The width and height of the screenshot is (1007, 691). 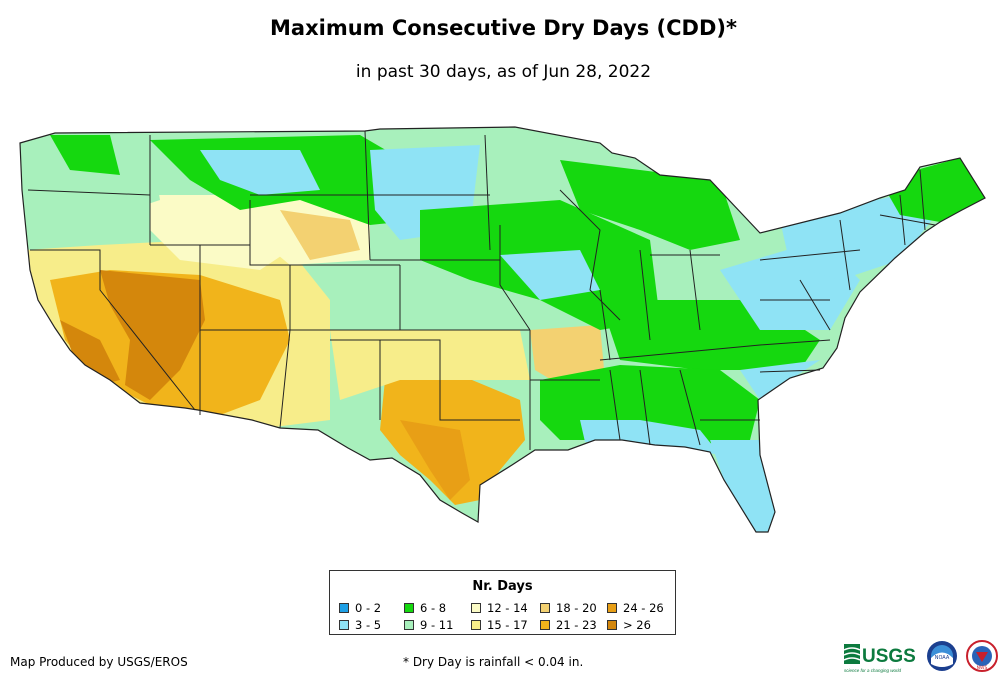 I want to click on legend-item-12-14: 12 - 14, so click(x=499, y=608).